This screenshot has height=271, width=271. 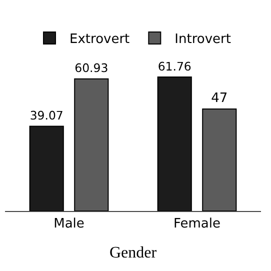 What do you see at coordinates (91, 68) in the screenshot?
I see `data-label: 60.93` at bounding box center [91, 68].